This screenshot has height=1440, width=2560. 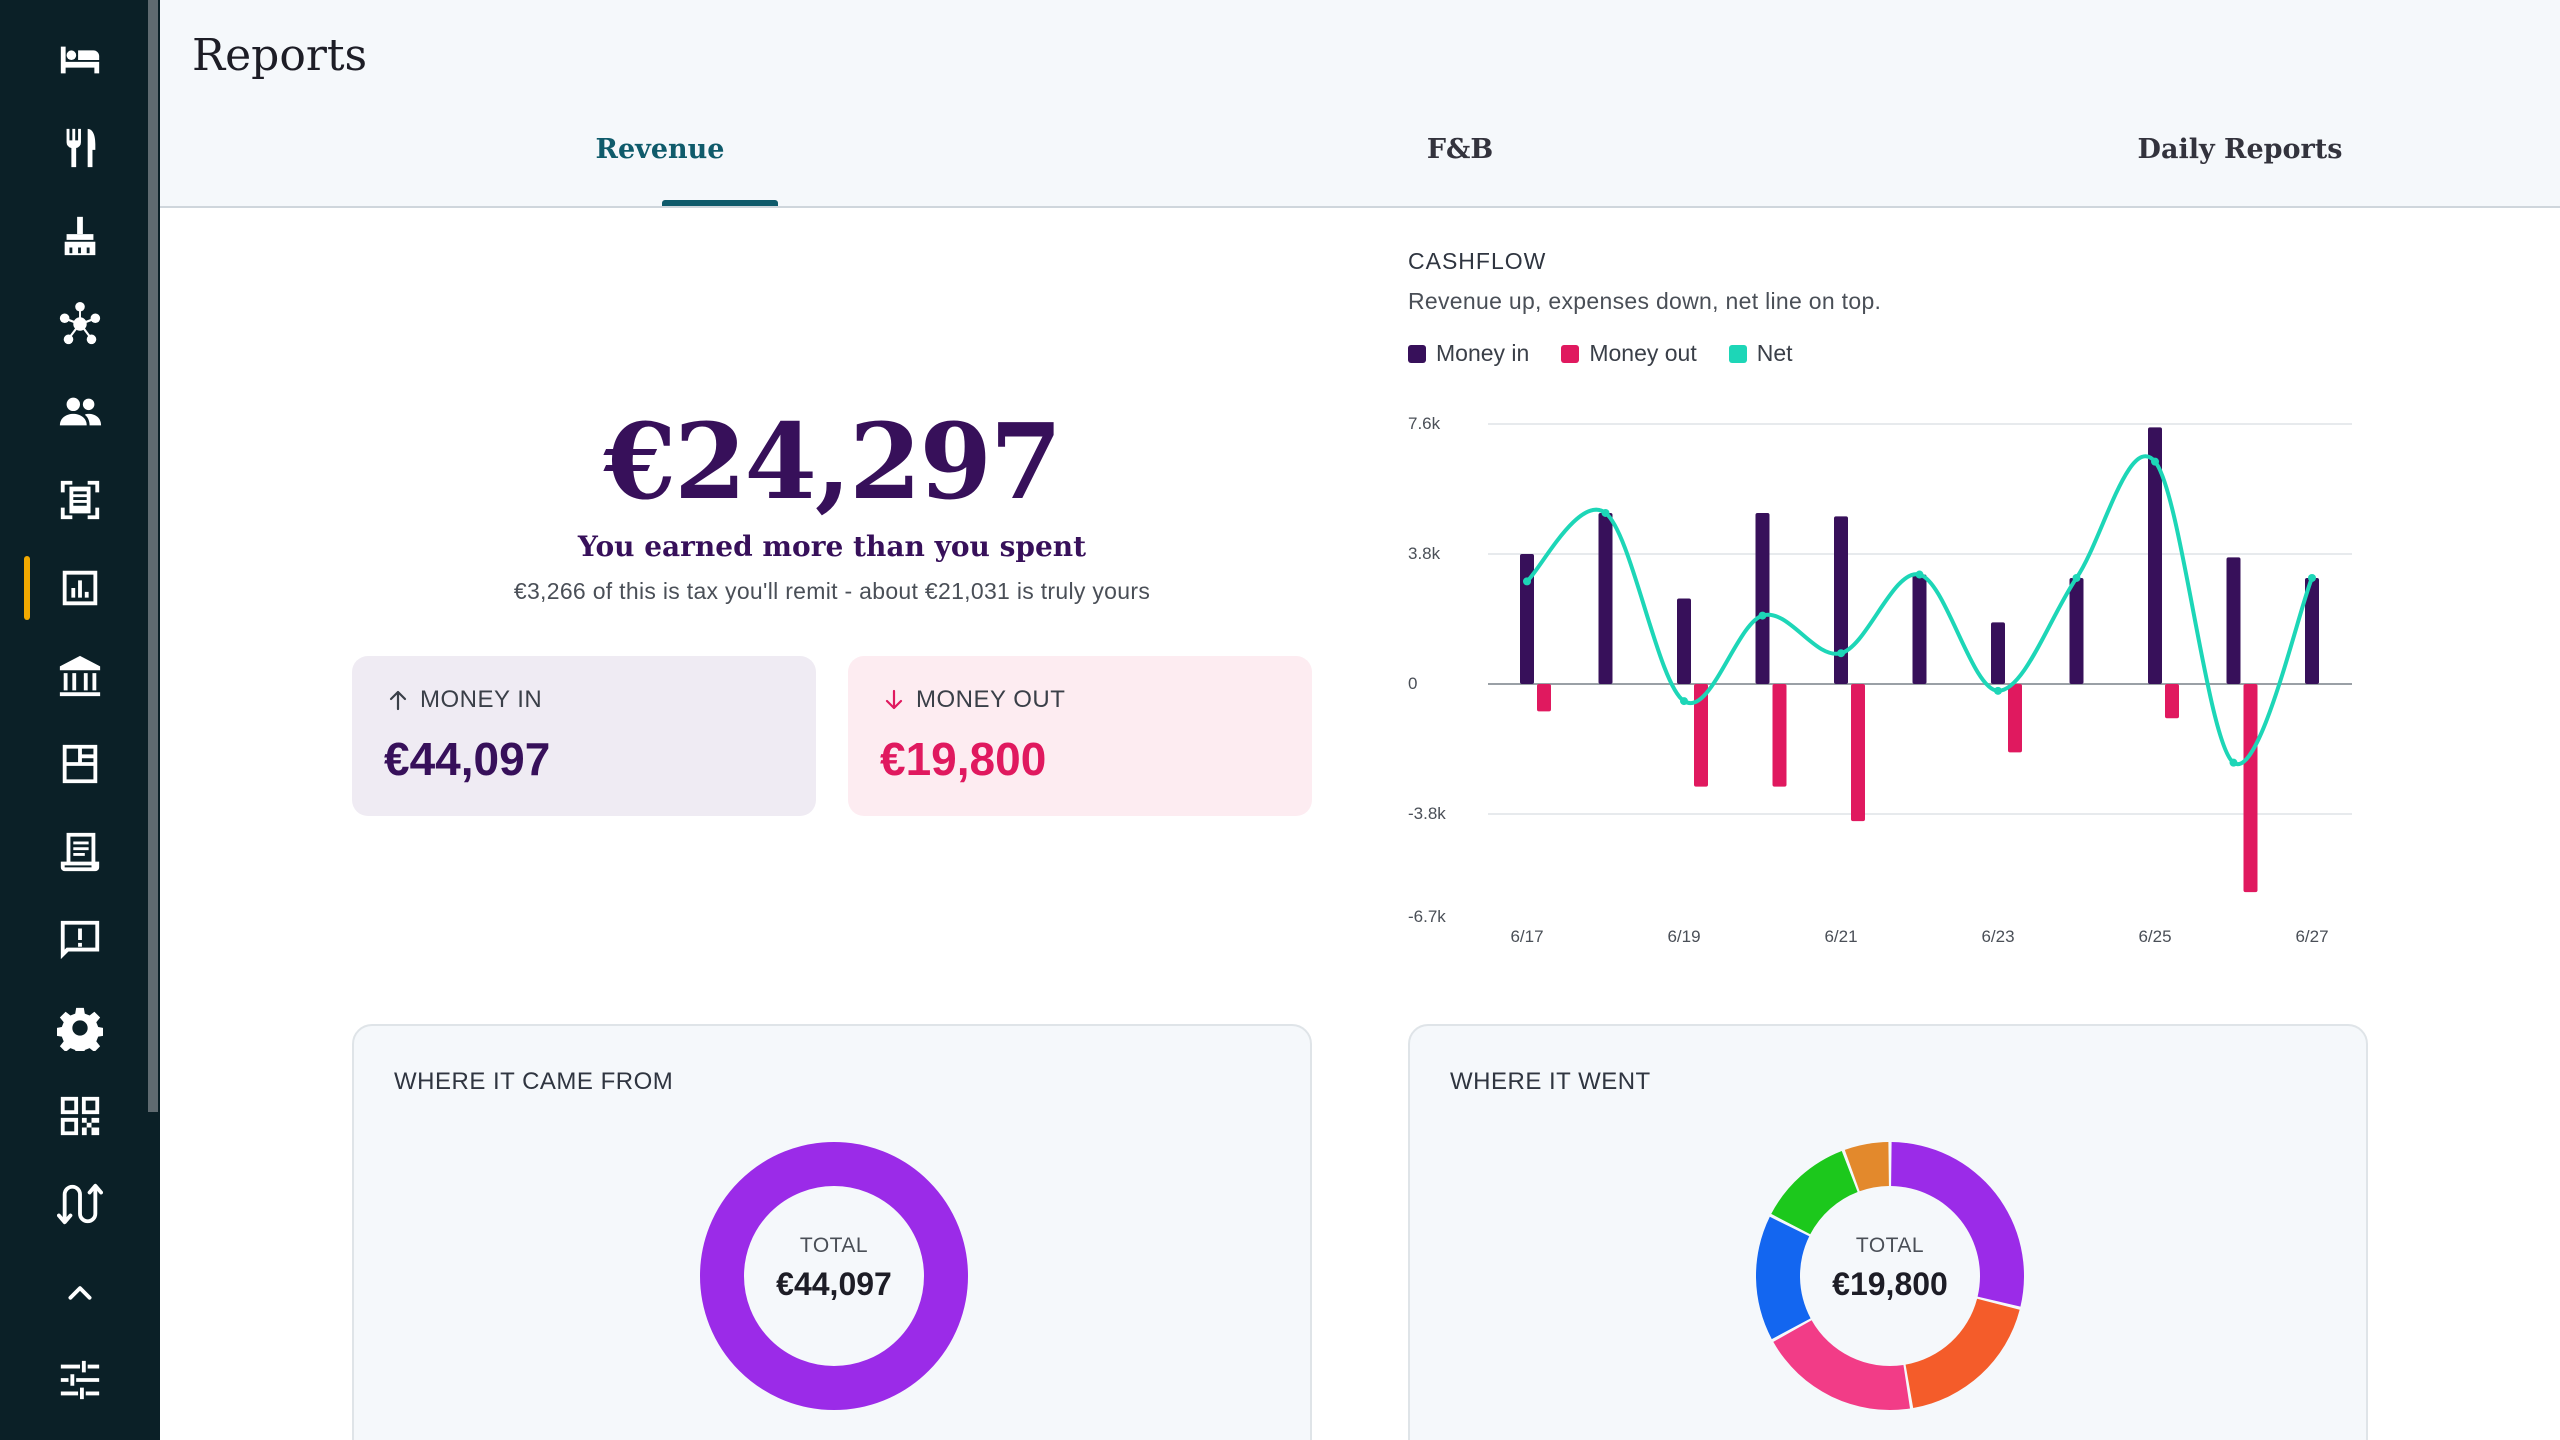 What do you see at coordinates (1412, 683) in the screenshot?
I see `y-tick-label: 0` at bounding box center [1412, 683].